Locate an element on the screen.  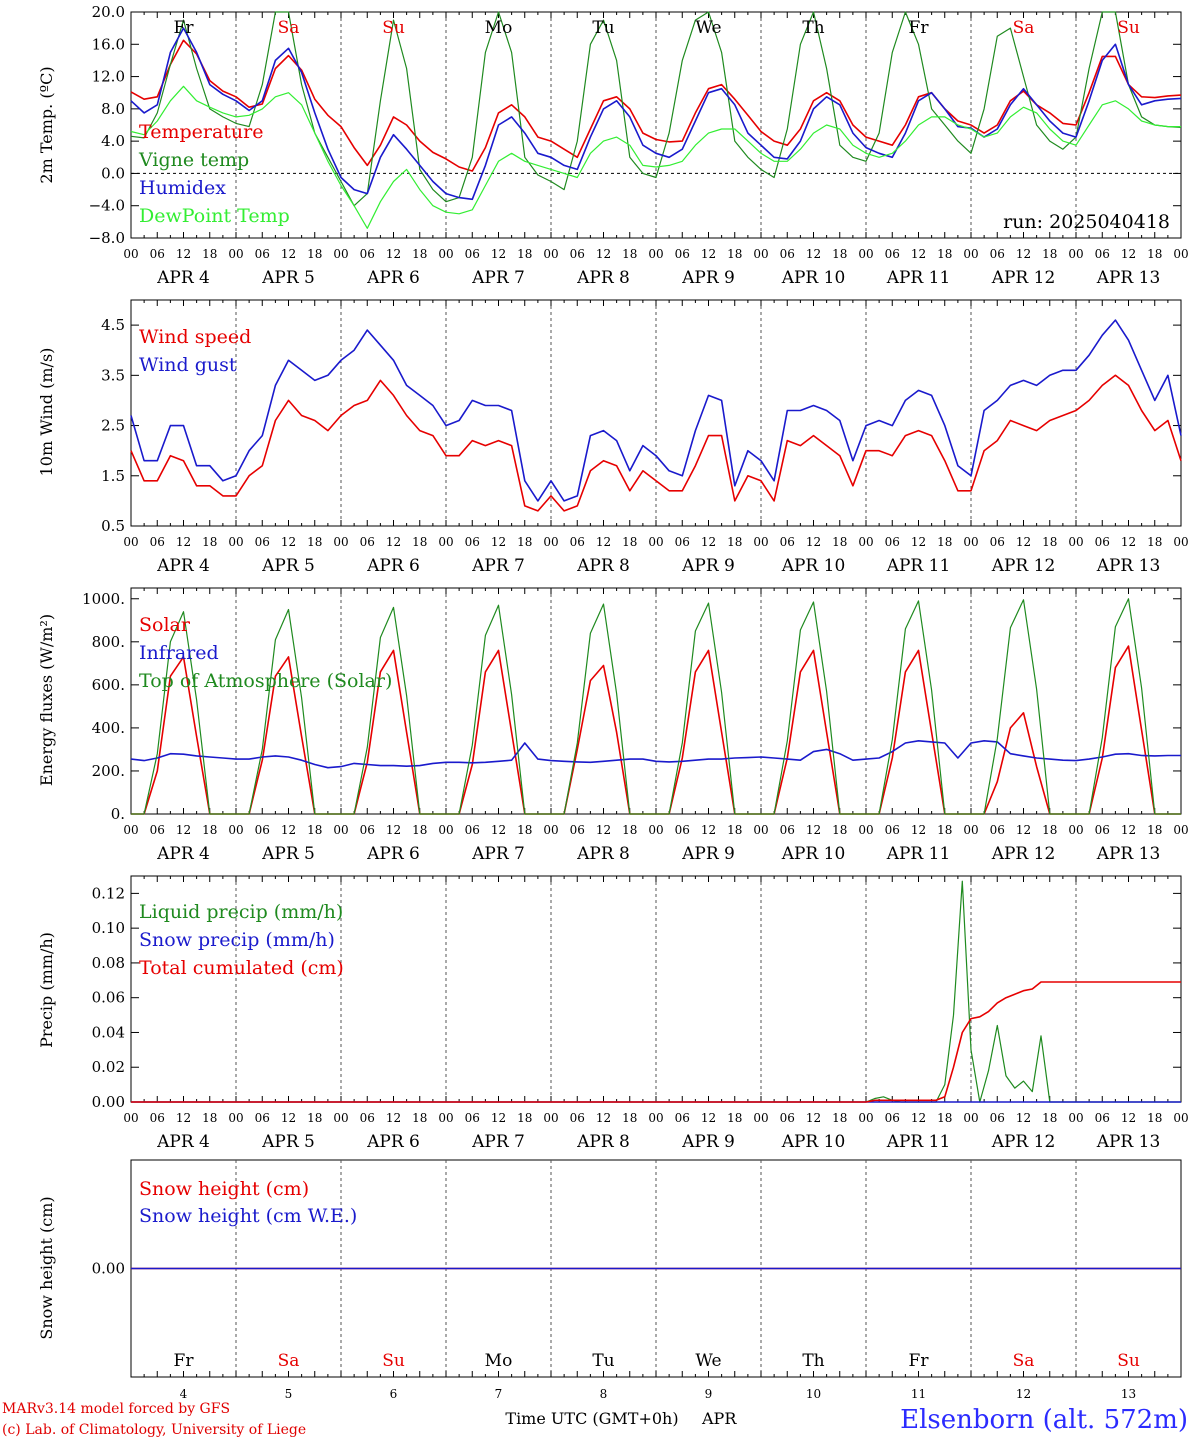
y-tick-label: 16.0 is located at coordinates (108, 44).